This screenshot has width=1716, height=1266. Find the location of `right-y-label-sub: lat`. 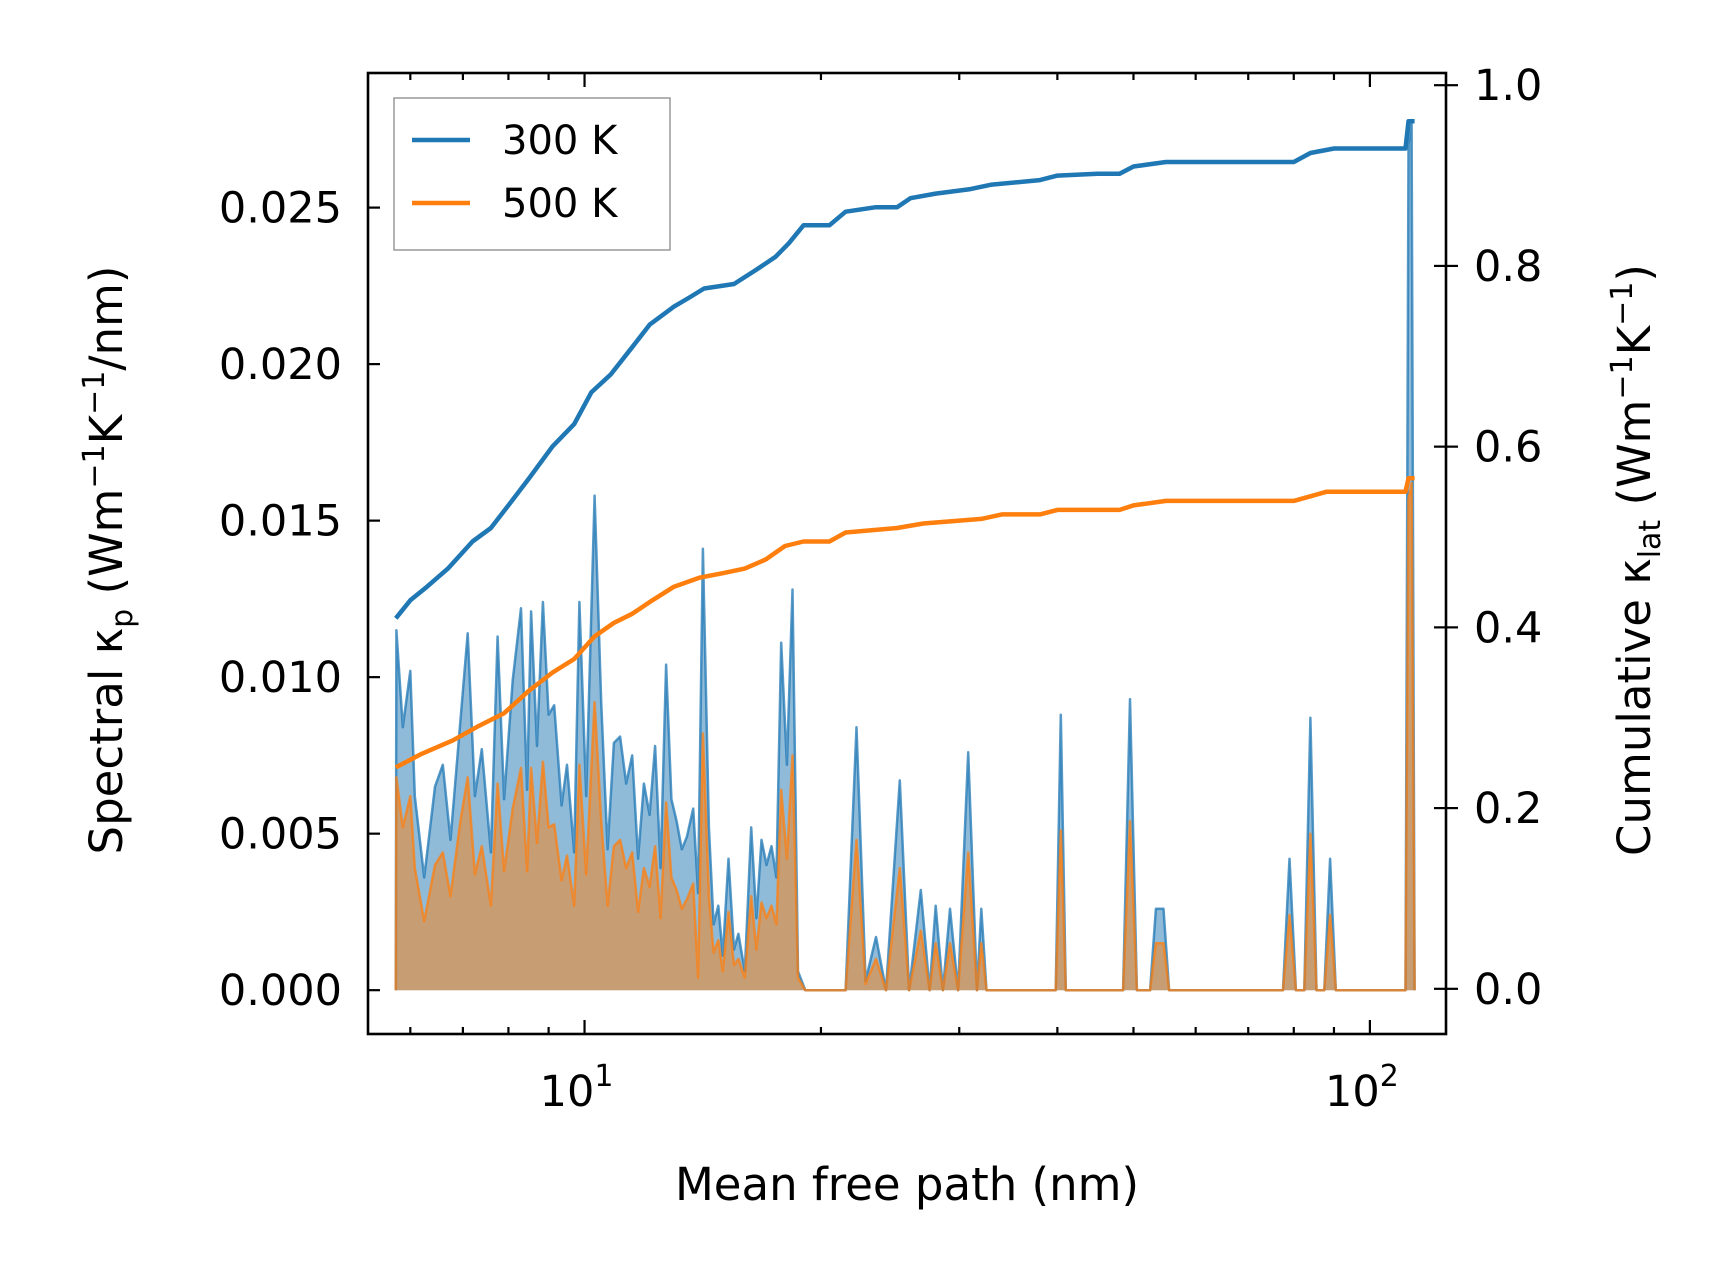

right-y-label-sub: lat is located at coordinates (1650, 539).